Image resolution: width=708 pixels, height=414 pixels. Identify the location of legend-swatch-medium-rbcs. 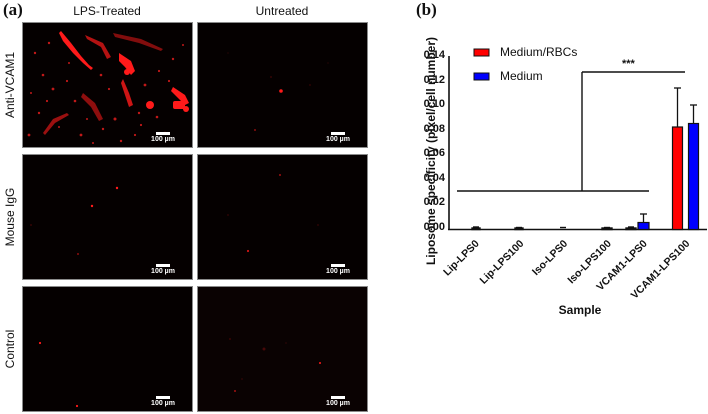
(481, 52).